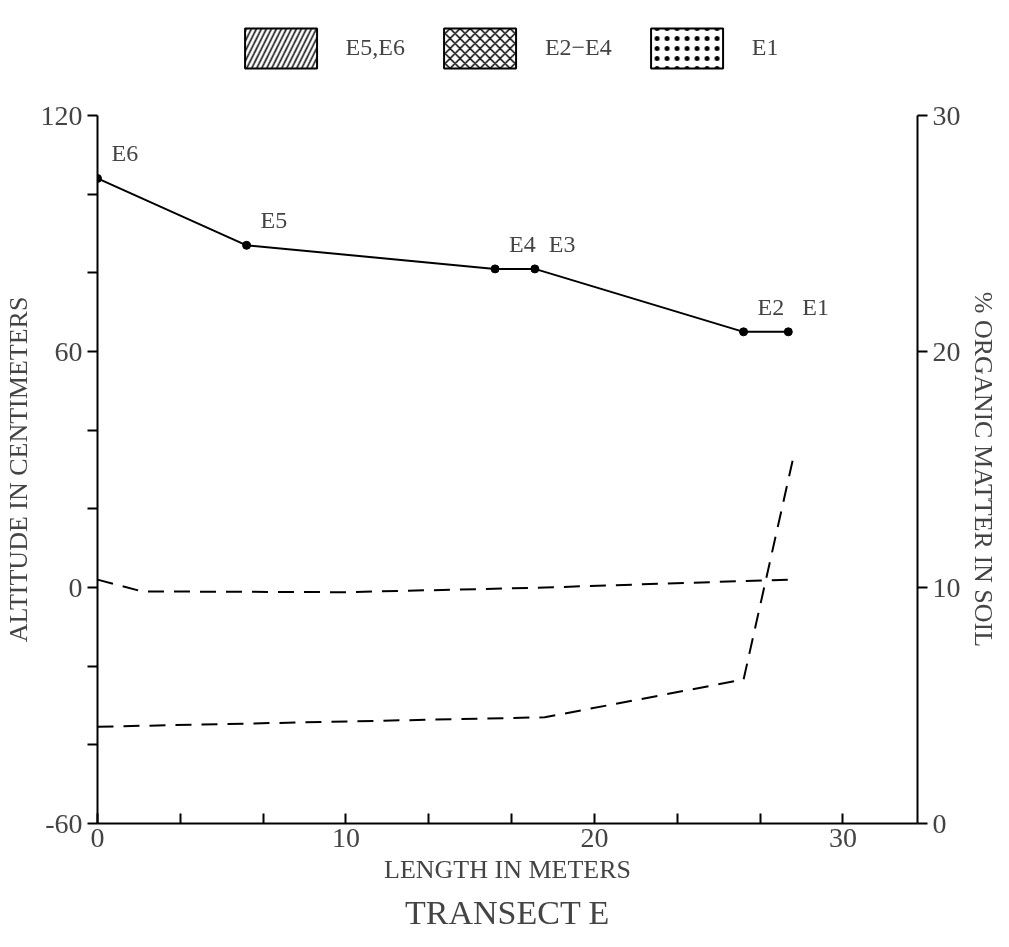  Describe the element at coordinates (842, 837) in the screenshot. I see `x-tick-label: 30` at that location.